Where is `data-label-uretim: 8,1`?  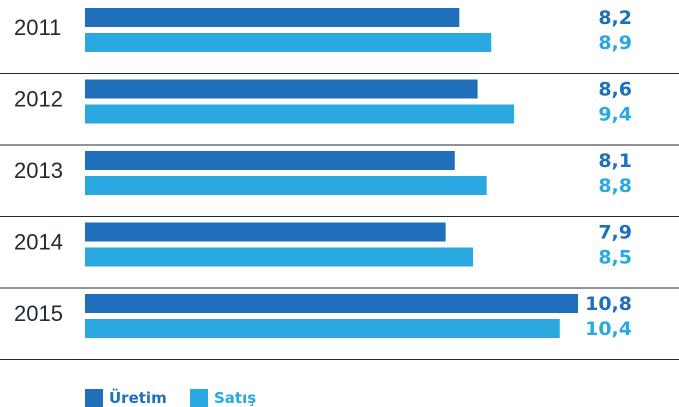
data-label-uretim: 8,1 is located at coordinates (615, 161).